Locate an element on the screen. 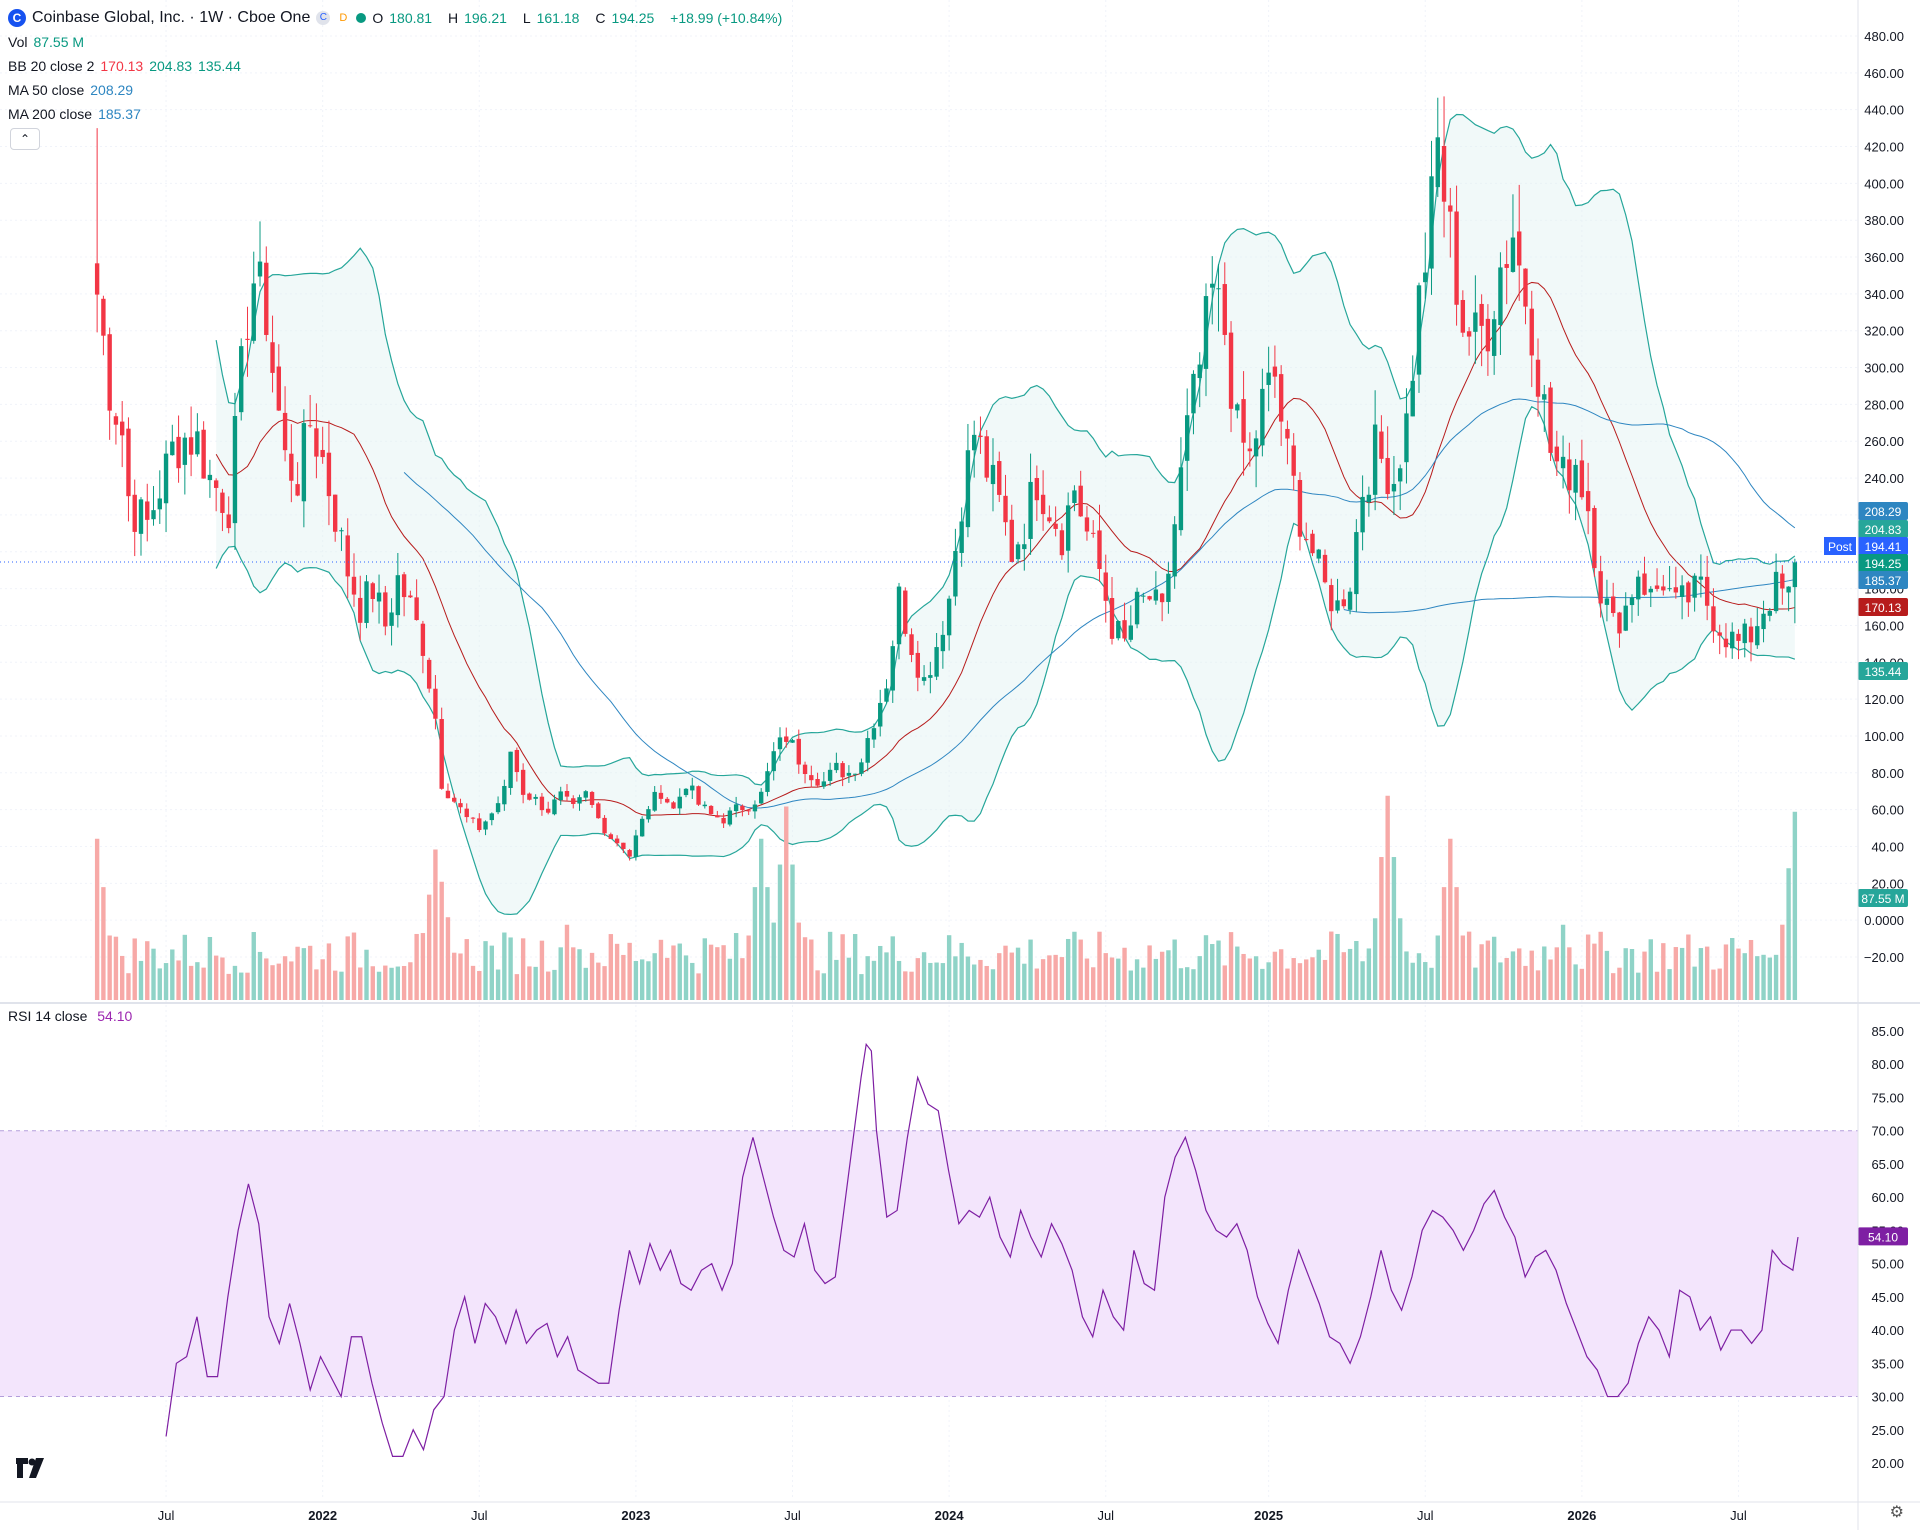  ma200-line is located at coordinates (1569, 596).